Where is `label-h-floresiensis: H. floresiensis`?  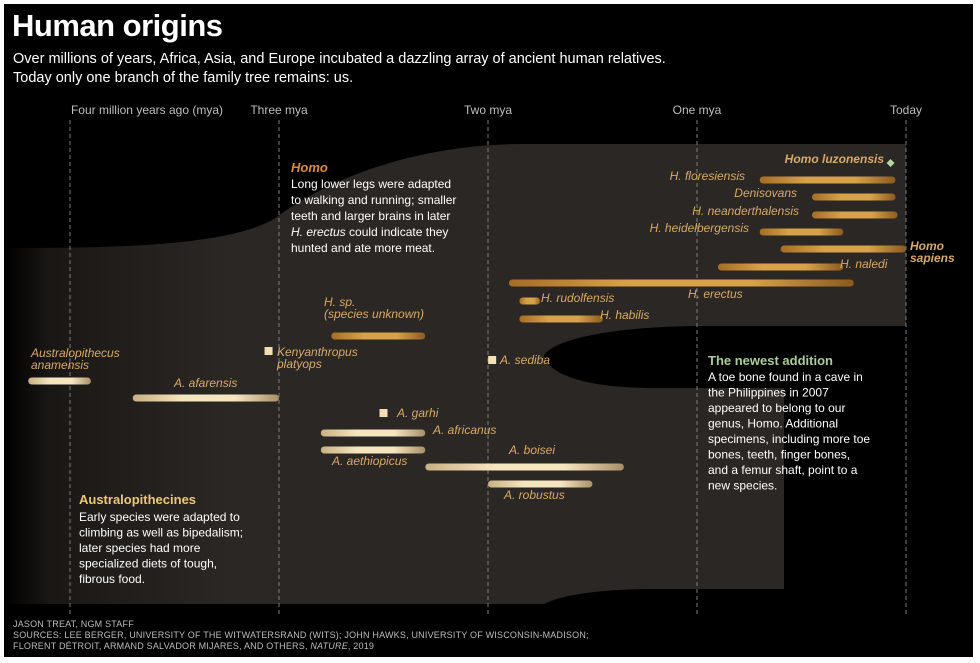
label-h-floresiensis: H. floresiensis is located at coordinates (707, 176).